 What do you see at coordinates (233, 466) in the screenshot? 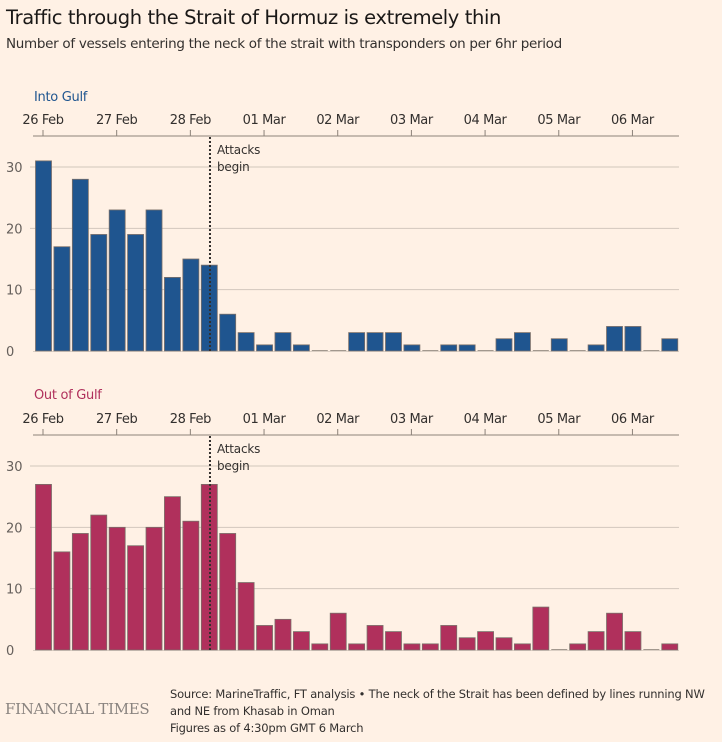
I see `out-of-gulf-attacks-annotation-line2: begin` at bounding box center [233, 466].